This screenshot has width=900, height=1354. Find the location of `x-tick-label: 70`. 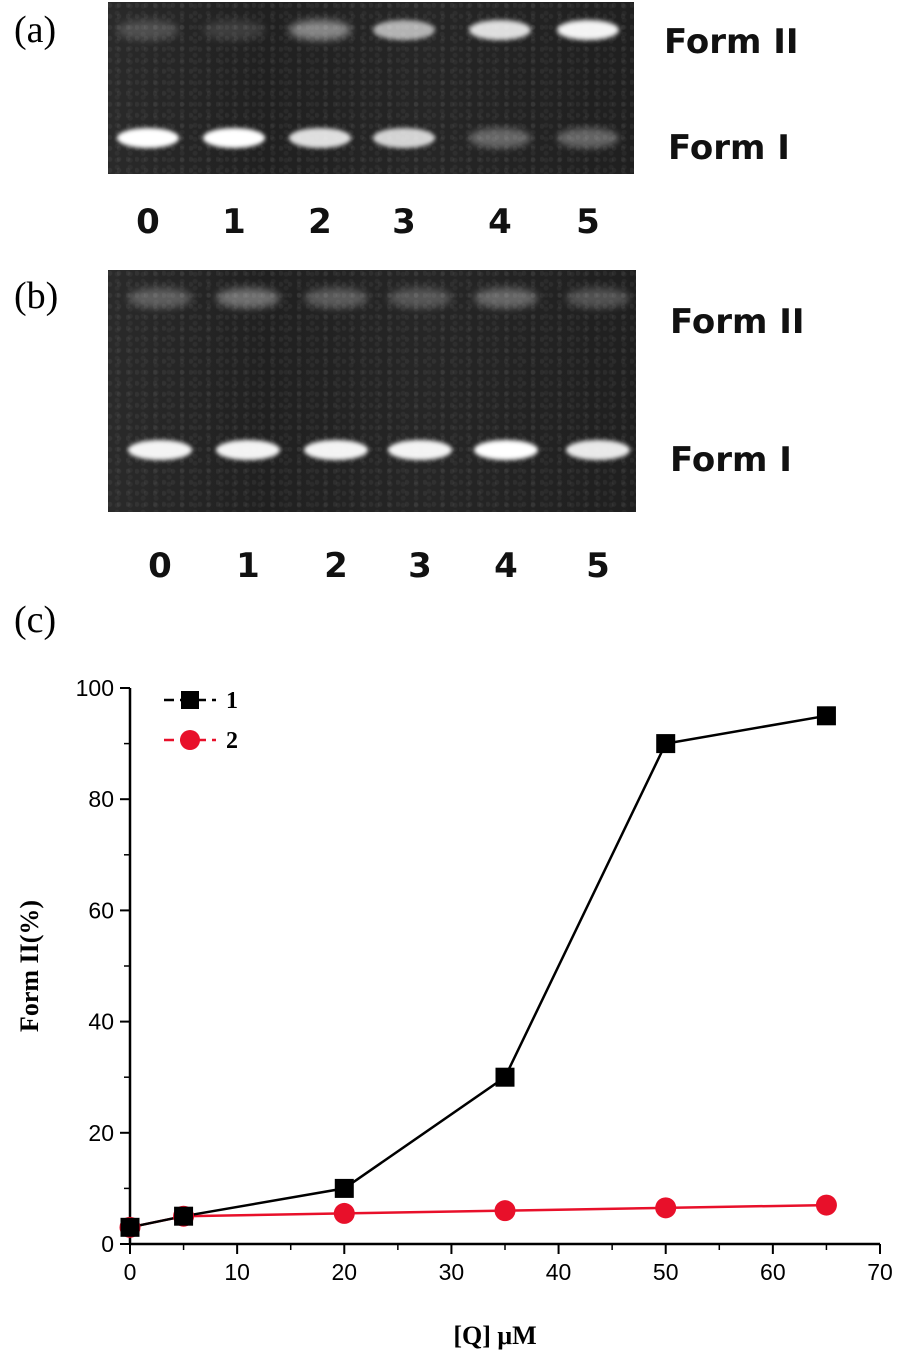

x-tick-label: 70 is located at coordinates (880, 1272).